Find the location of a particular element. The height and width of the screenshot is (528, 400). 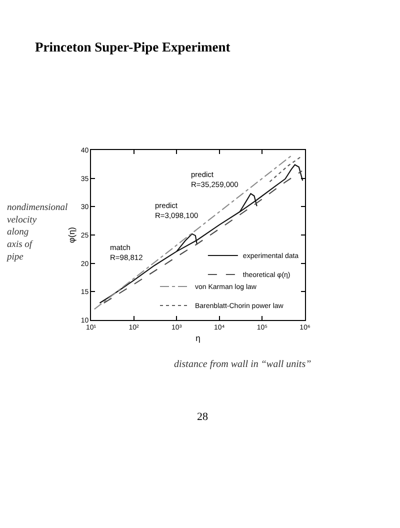

text: distance from wall in “wall units” is located at coordinates (243, 364).